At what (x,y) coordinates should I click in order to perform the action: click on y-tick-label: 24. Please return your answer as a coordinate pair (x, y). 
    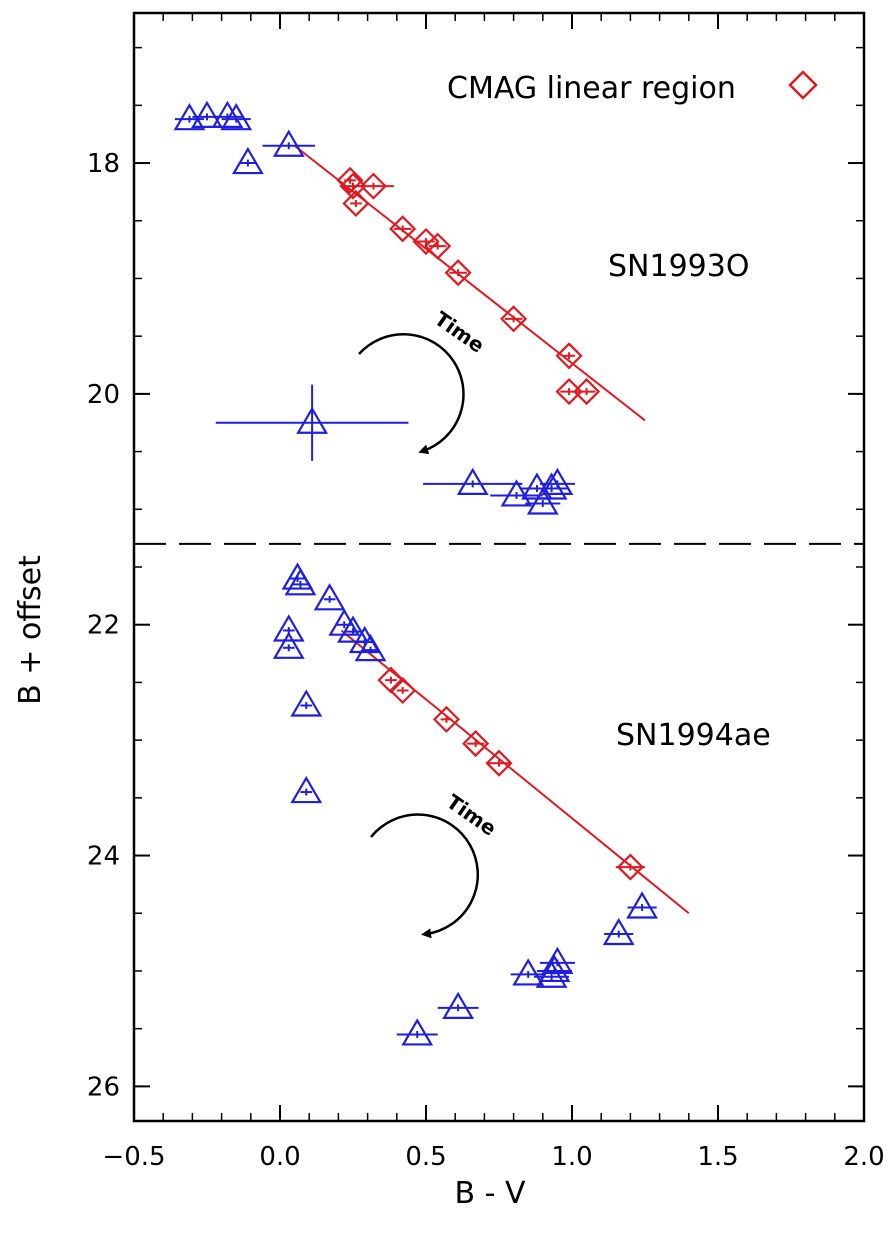
    Looking at the image, I should click on (103, 857).